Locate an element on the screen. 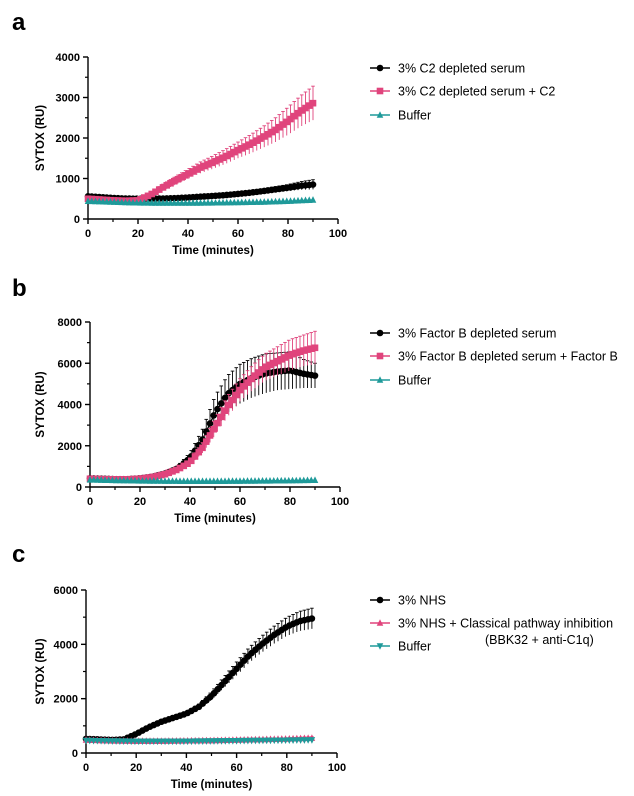 The height and width of the screenshot is (796, 634). legend-label: 3% C2 depleted serum + C2 is located at coordinates (476, 92).